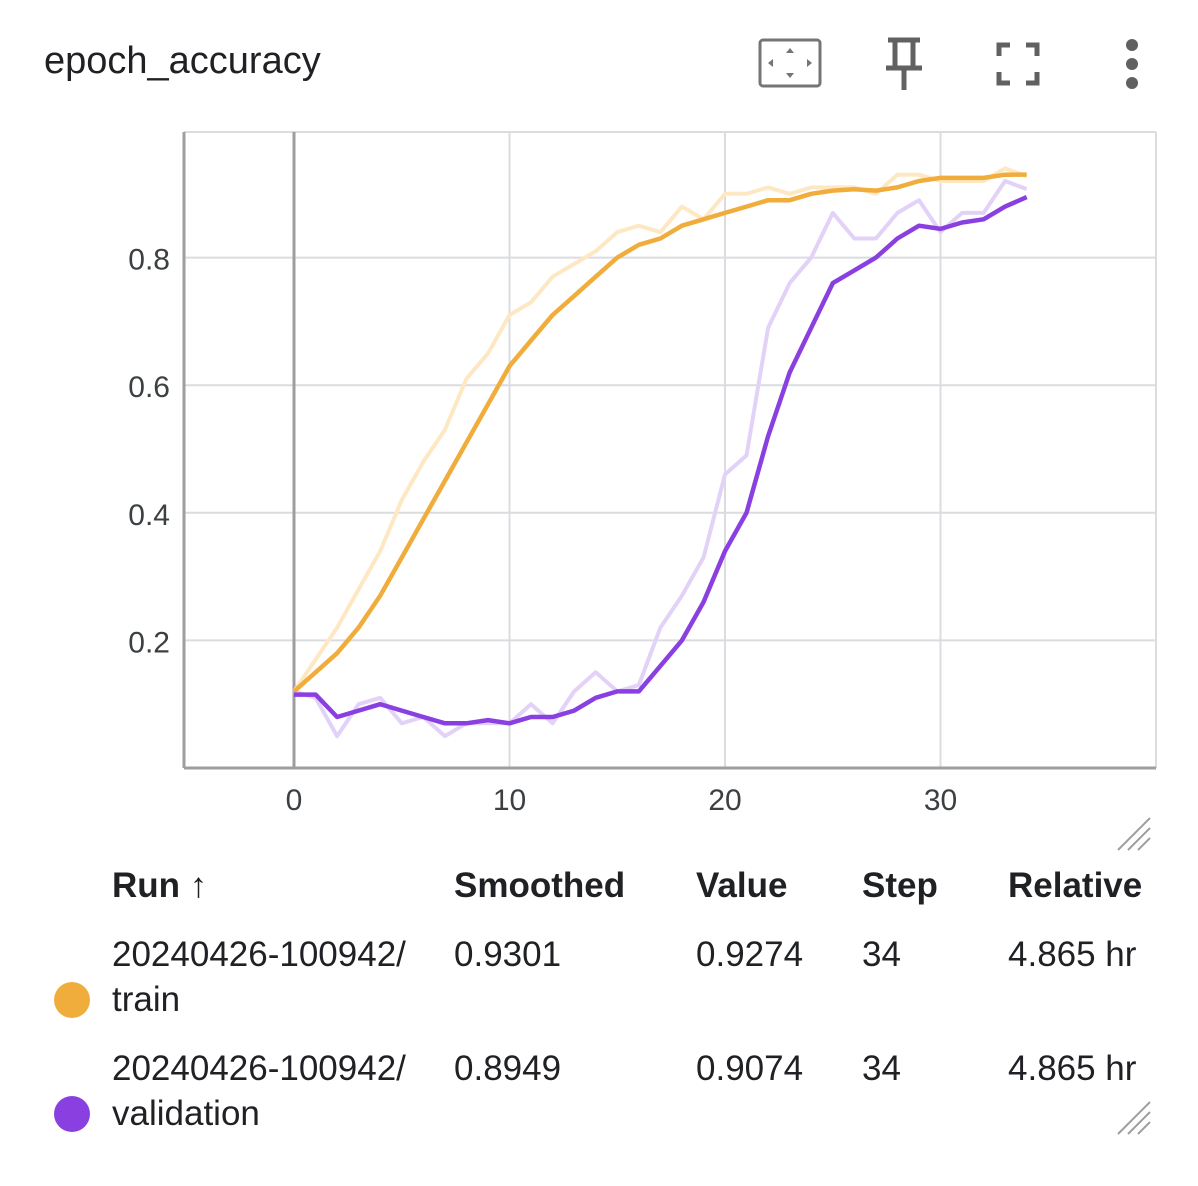 The width and height of the screenshot is (1198, 1186). What do you see at coordinates (1134, 1118) in the screenshot?
I see `table-resize-handle` at bounding box center [1134, 1118].